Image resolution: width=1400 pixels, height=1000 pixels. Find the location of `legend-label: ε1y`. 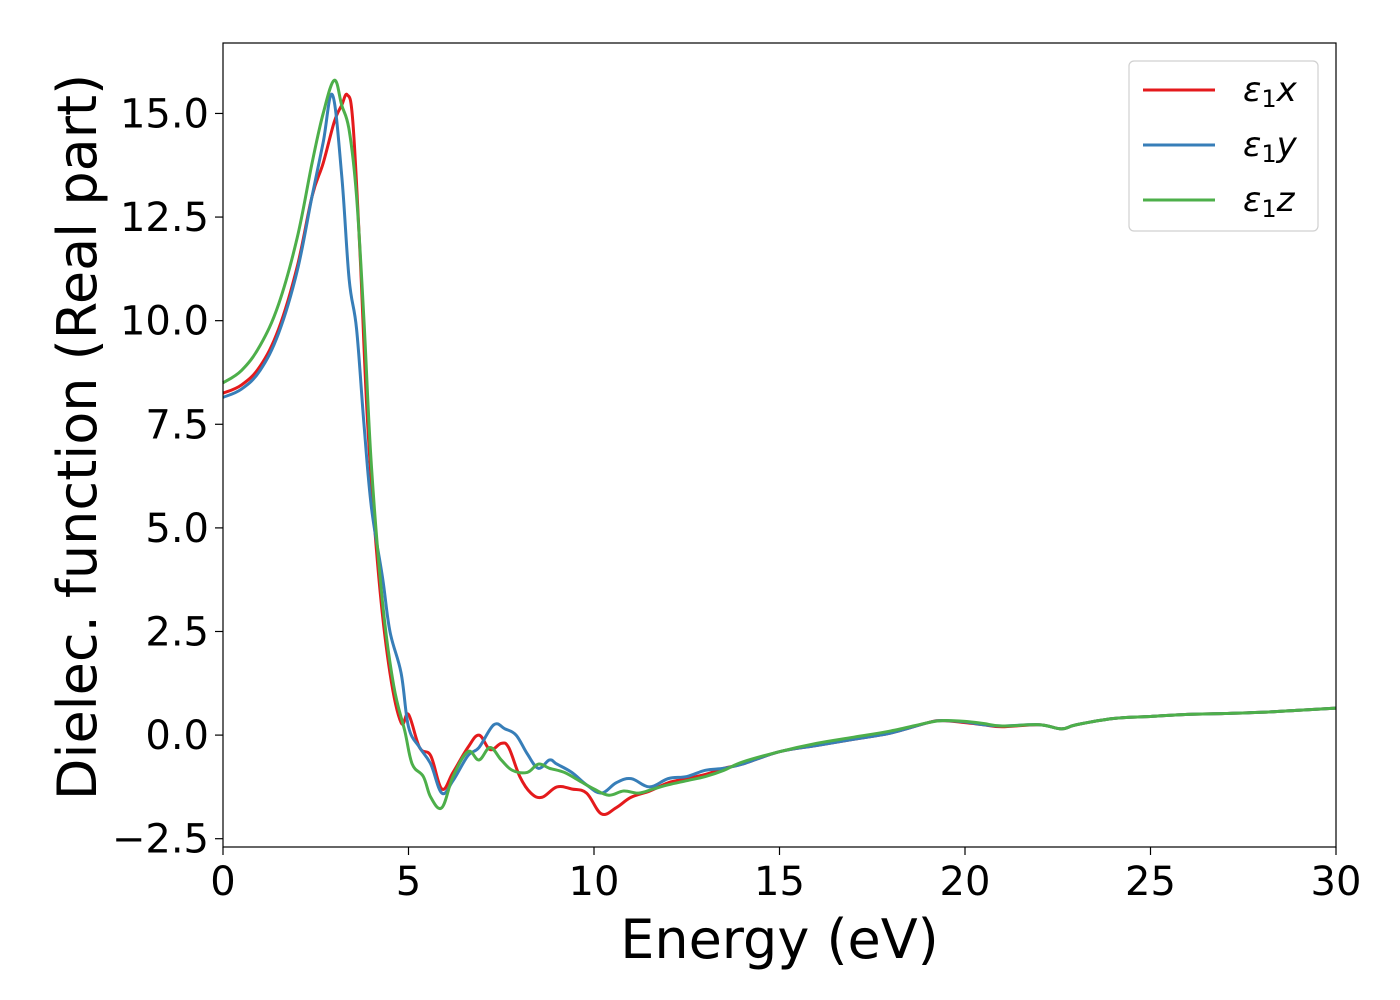

legend-label: ε1y is located at coordinates (1270, 146).